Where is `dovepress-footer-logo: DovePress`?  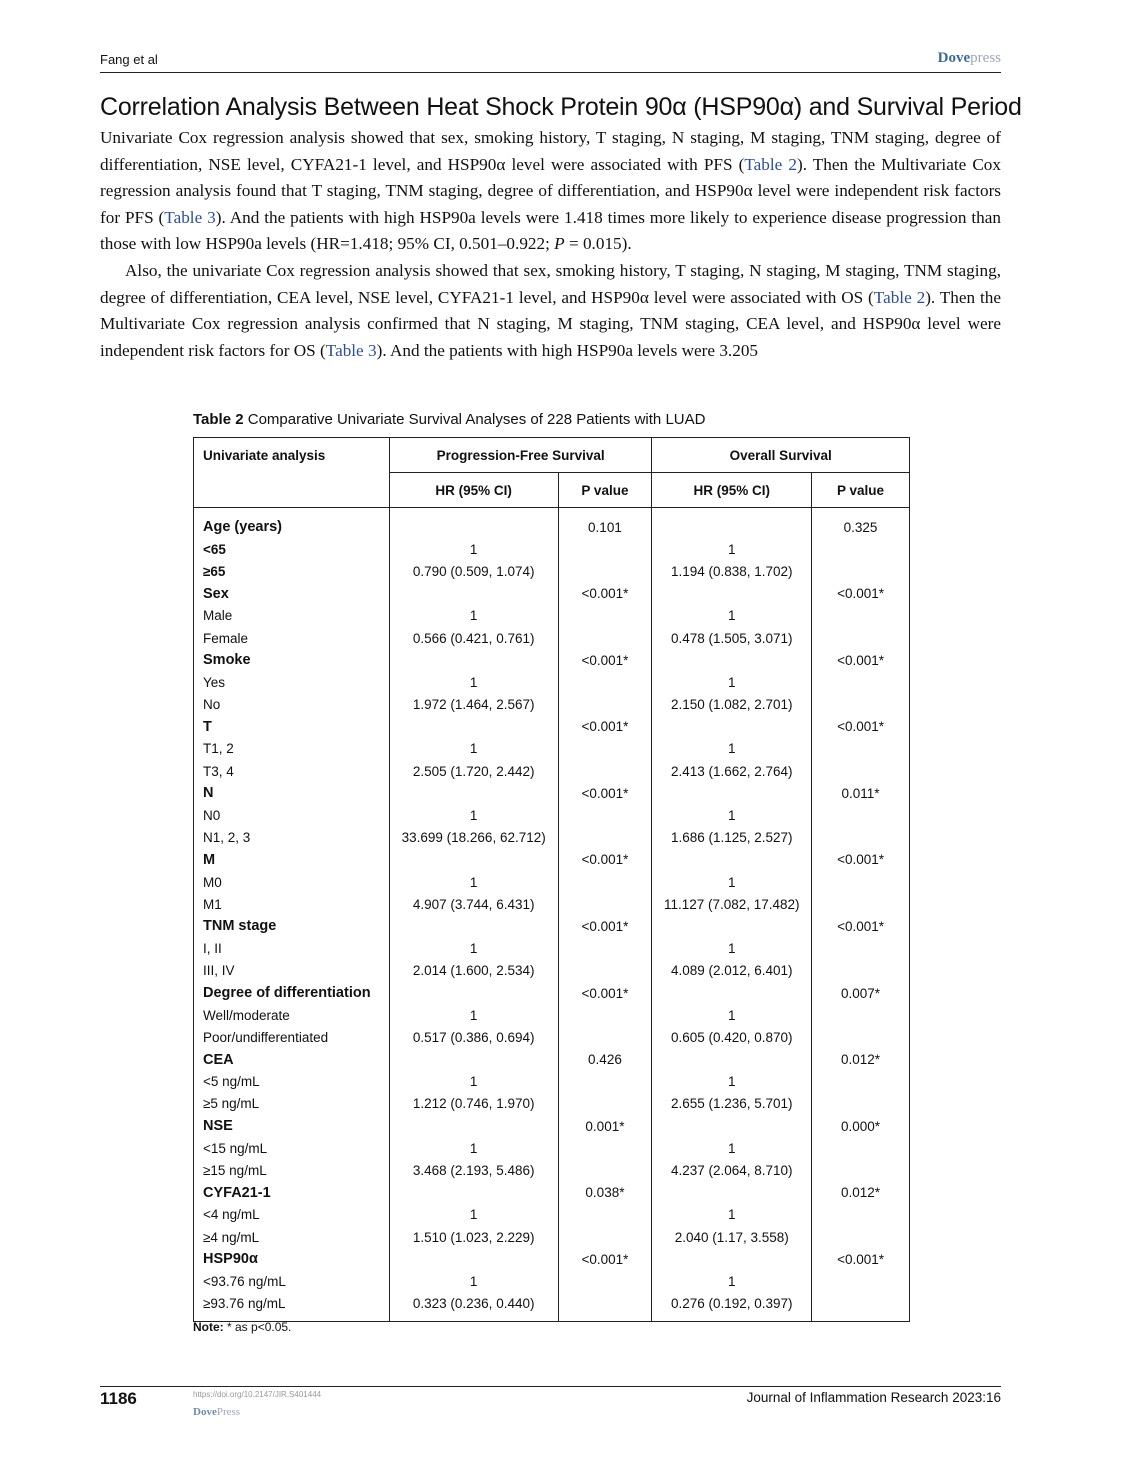 dovepress-footer-logo: DovePress is located at coordinates (216, 1412).